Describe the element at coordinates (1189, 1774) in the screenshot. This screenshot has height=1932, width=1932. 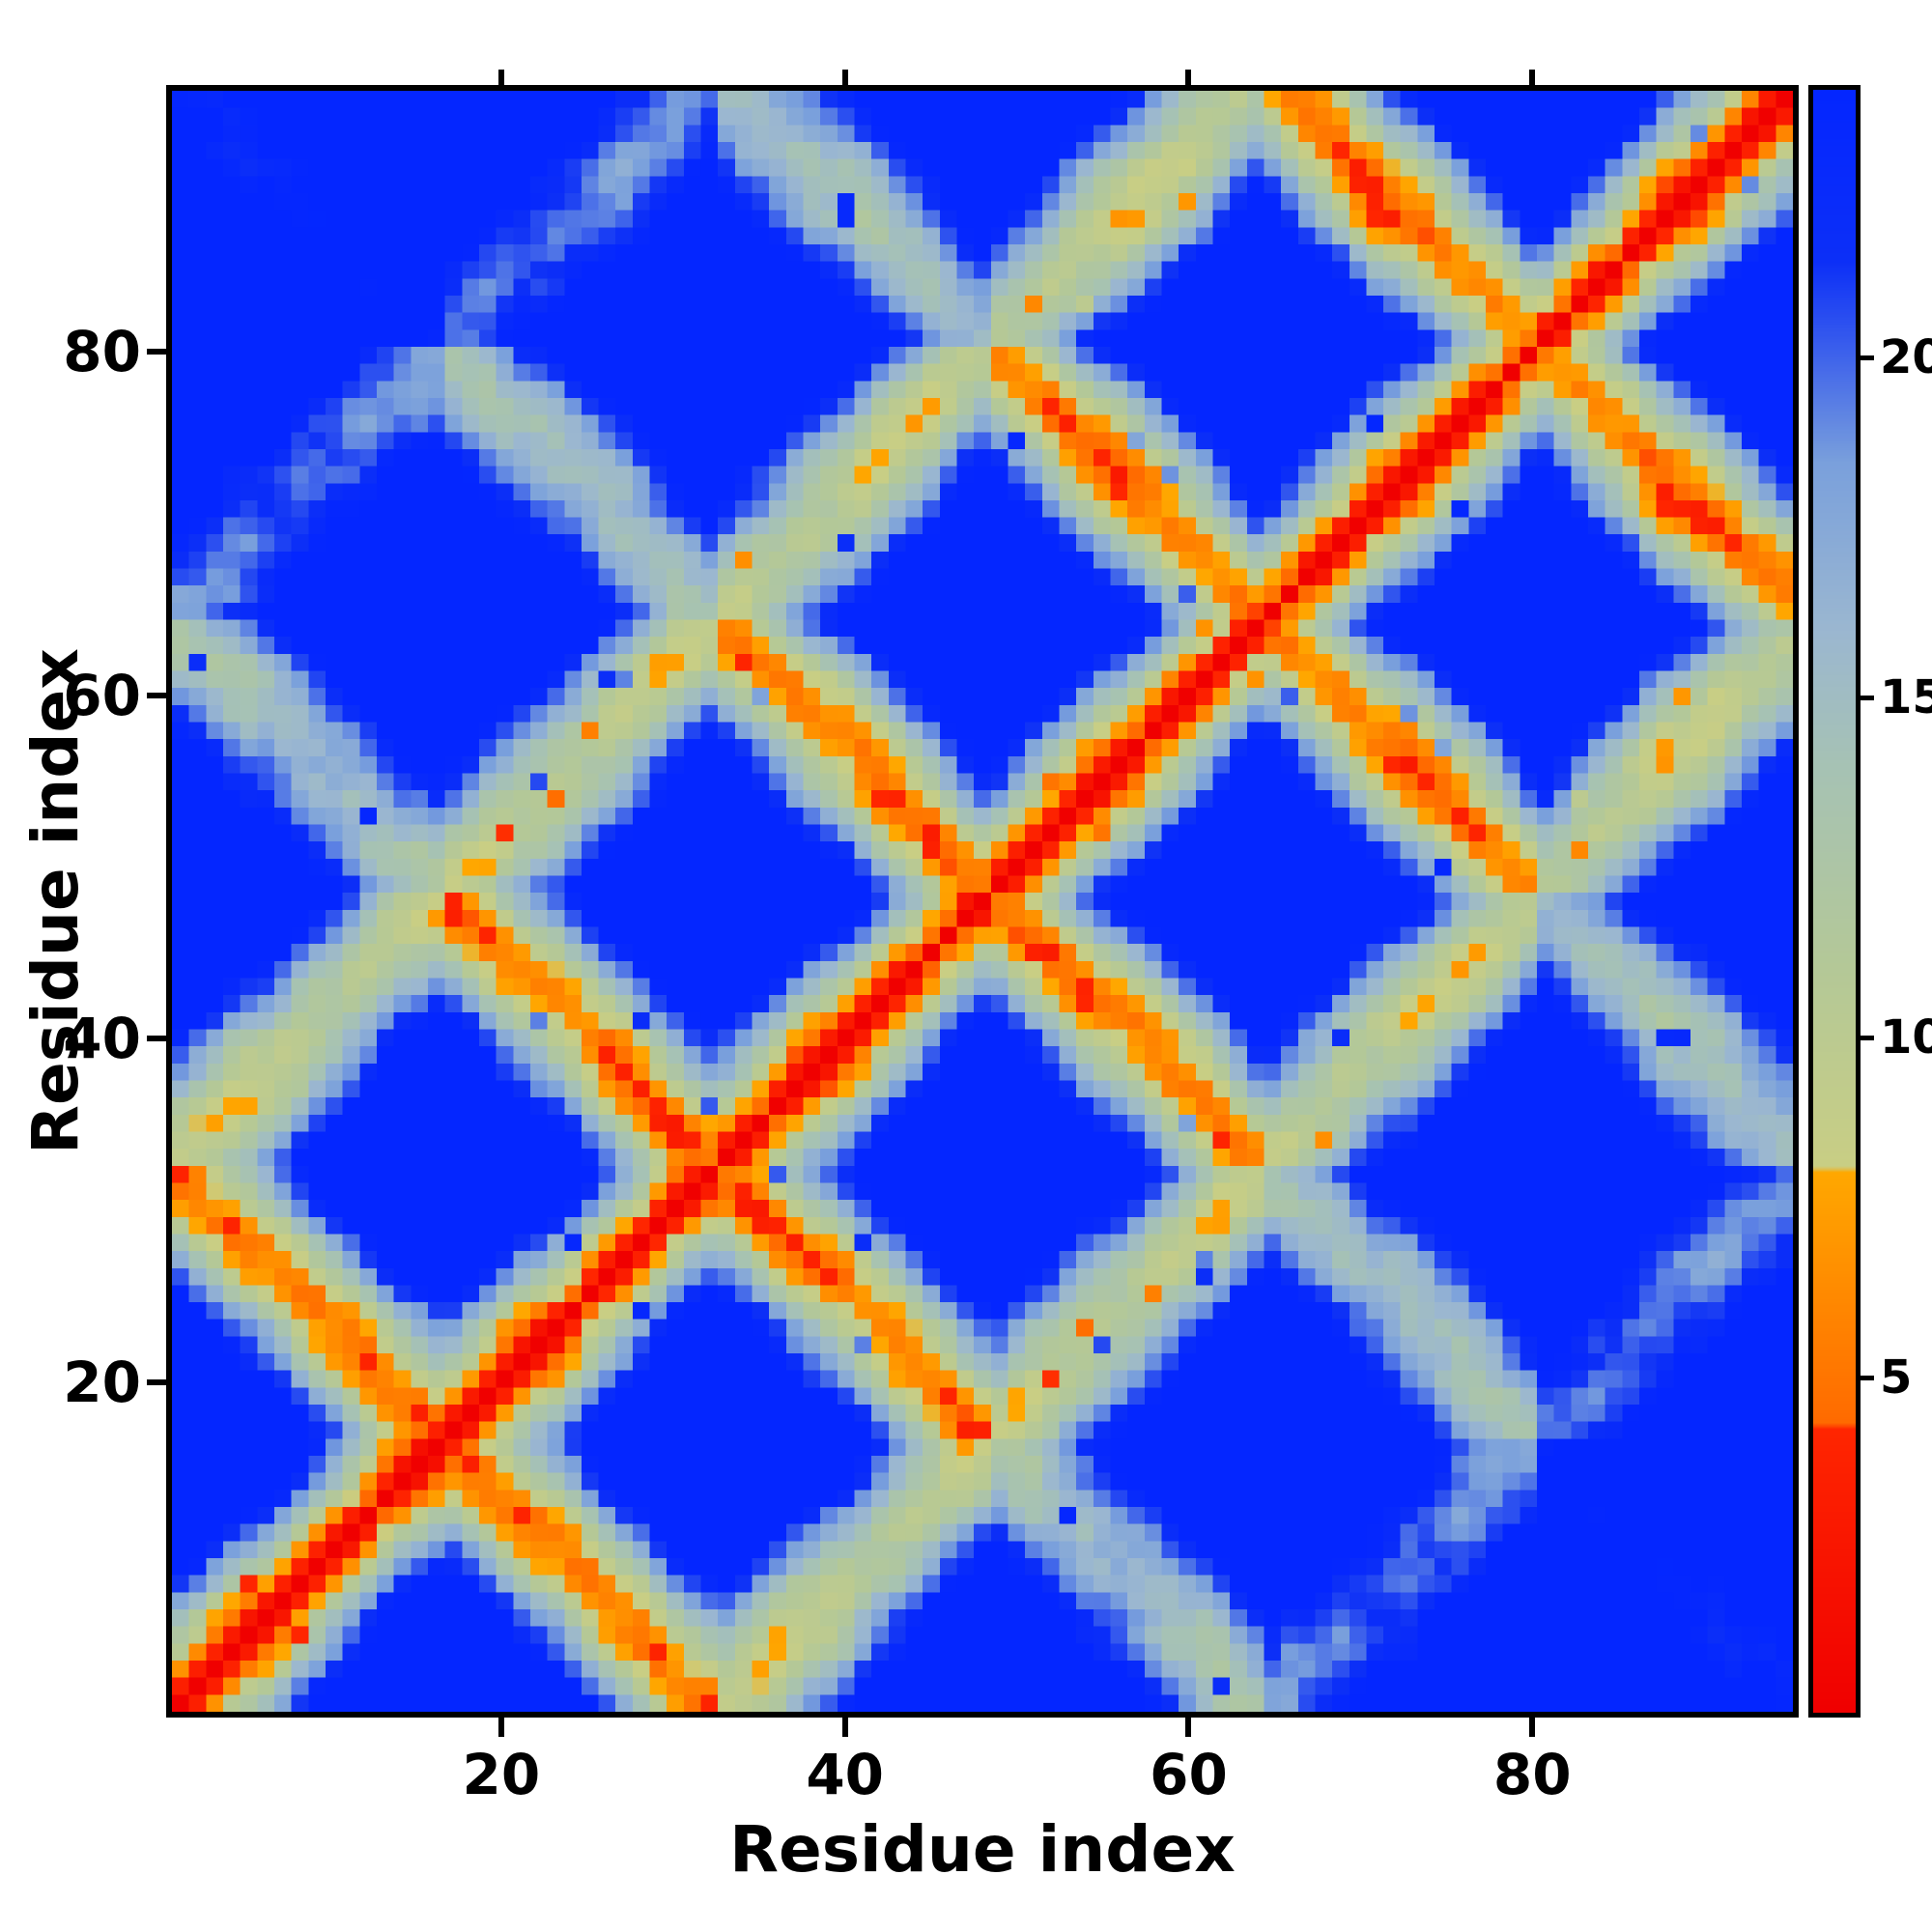
I see `x-tick-label: 60` at that location.